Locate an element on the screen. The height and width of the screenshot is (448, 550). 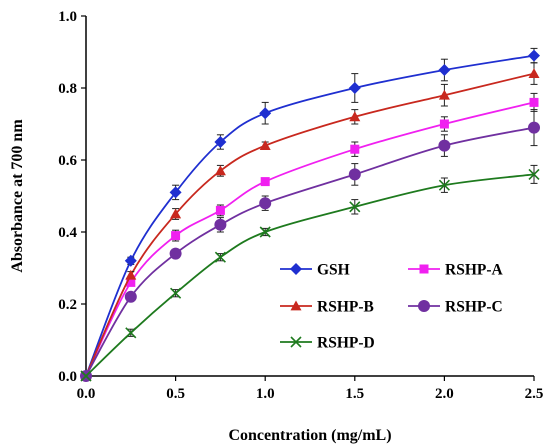
legend-item-rshp-c: RSHP-C is located at coordinates (455, 307).